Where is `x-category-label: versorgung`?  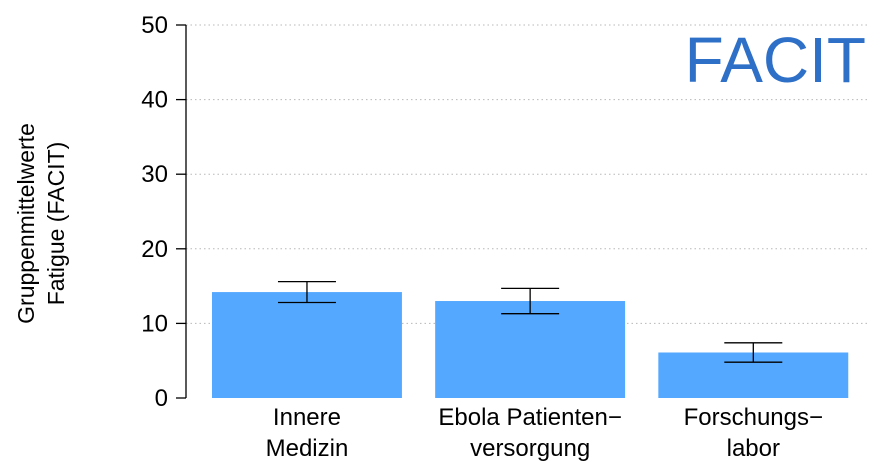 x-category-label: versorgung is located at coordinates (530, 448).